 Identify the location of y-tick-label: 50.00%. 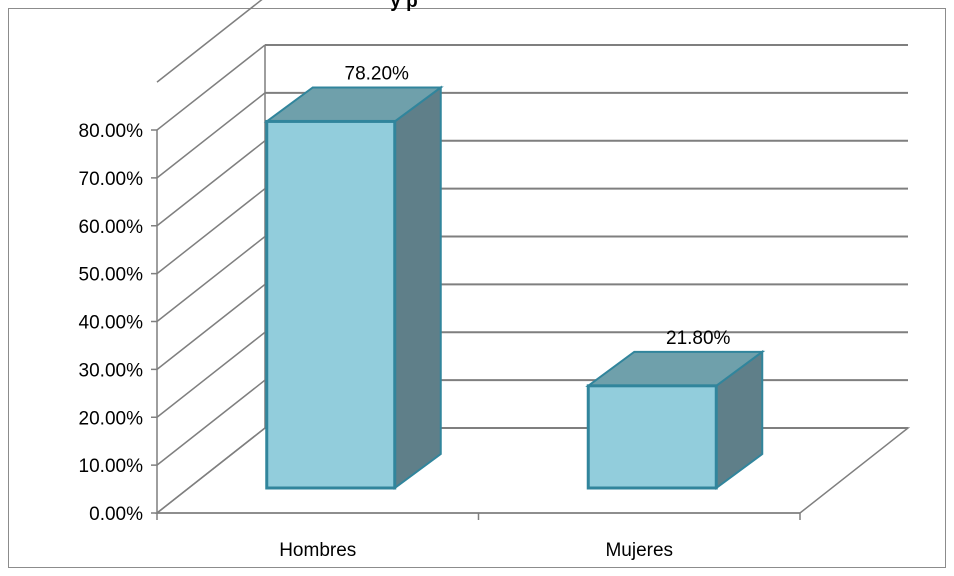
(111, 275).